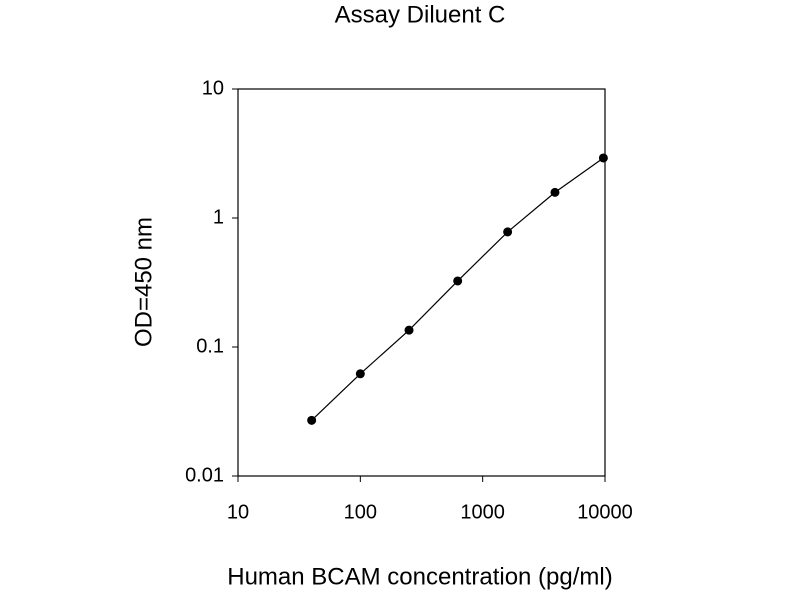  What do you see at coordinates (210, 346) in the screenshot?
I see `y-tick-label: 0.1` at bounding box center [210, 346].